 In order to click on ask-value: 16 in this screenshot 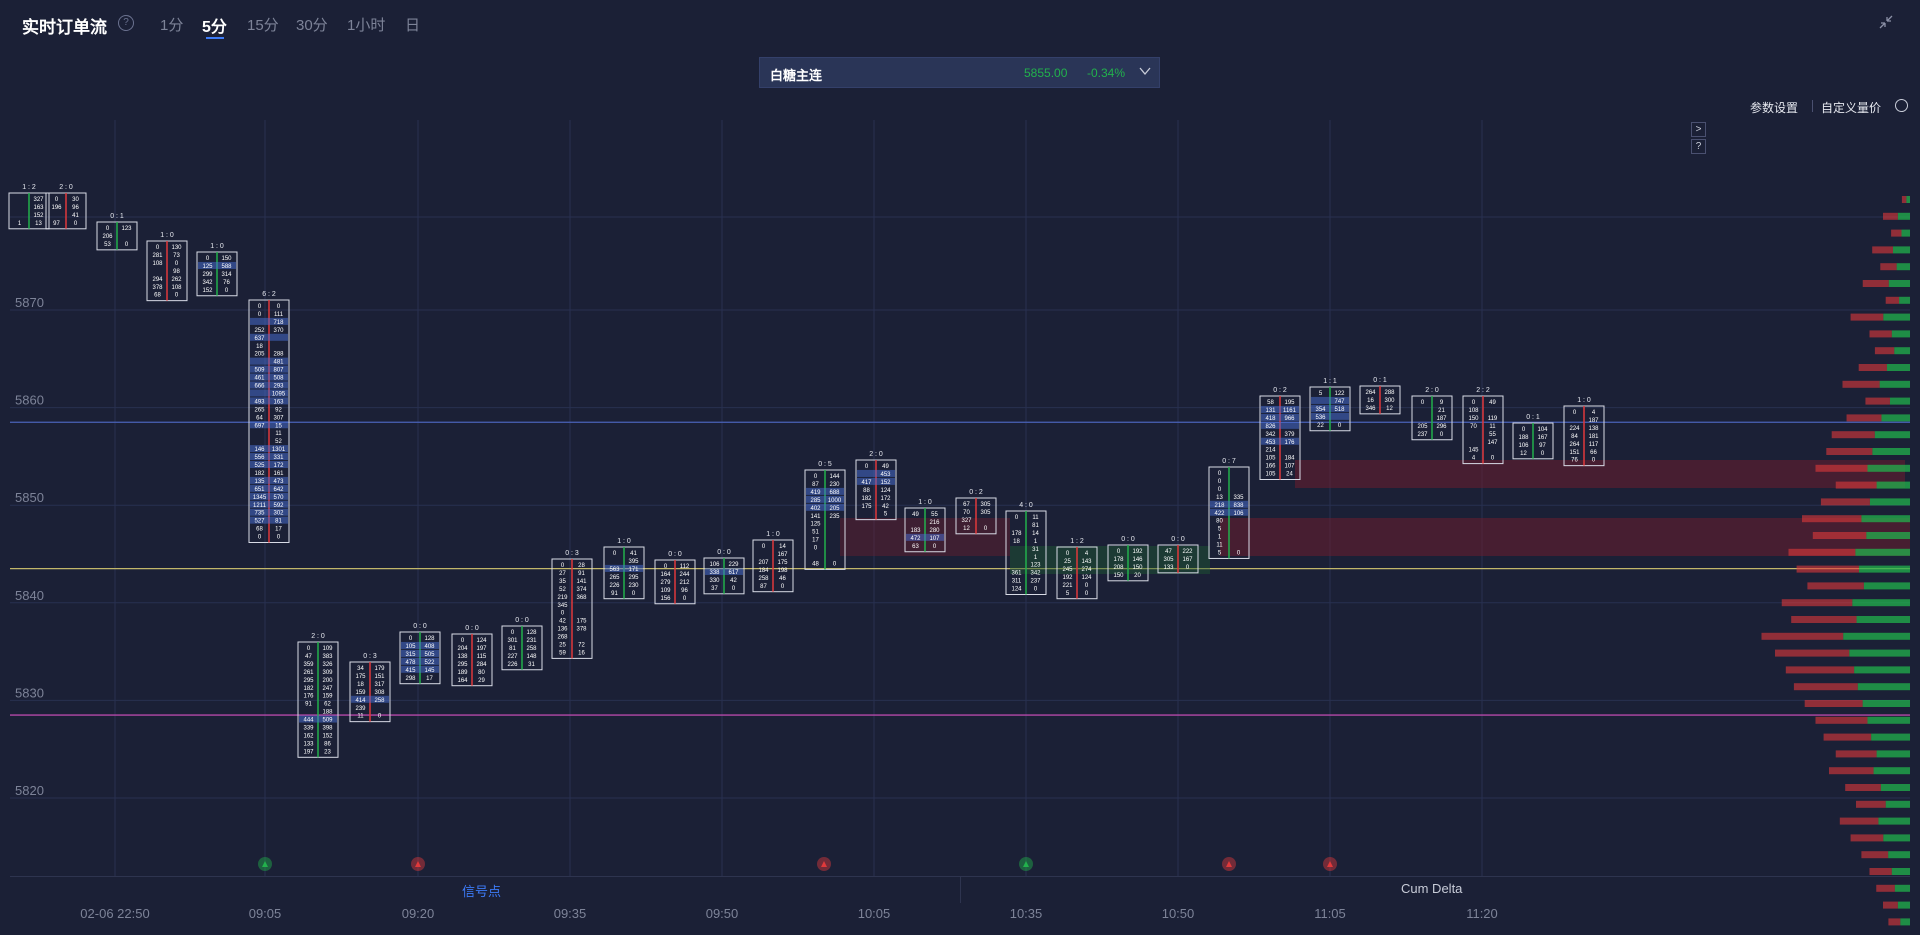, I will do `click(581, 653)`.